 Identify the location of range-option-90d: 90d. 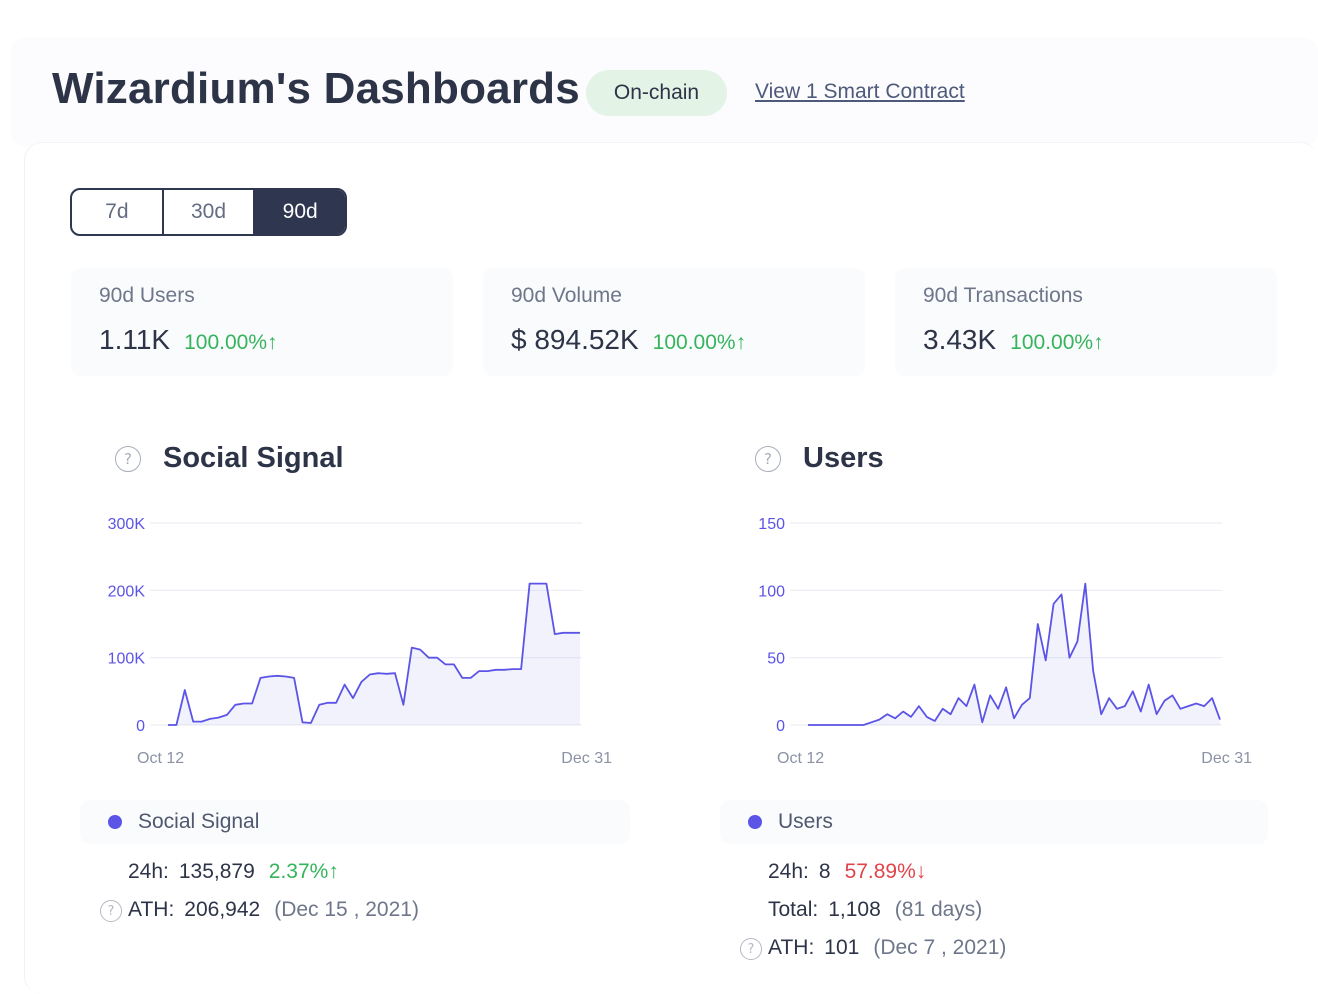
(299, 212).